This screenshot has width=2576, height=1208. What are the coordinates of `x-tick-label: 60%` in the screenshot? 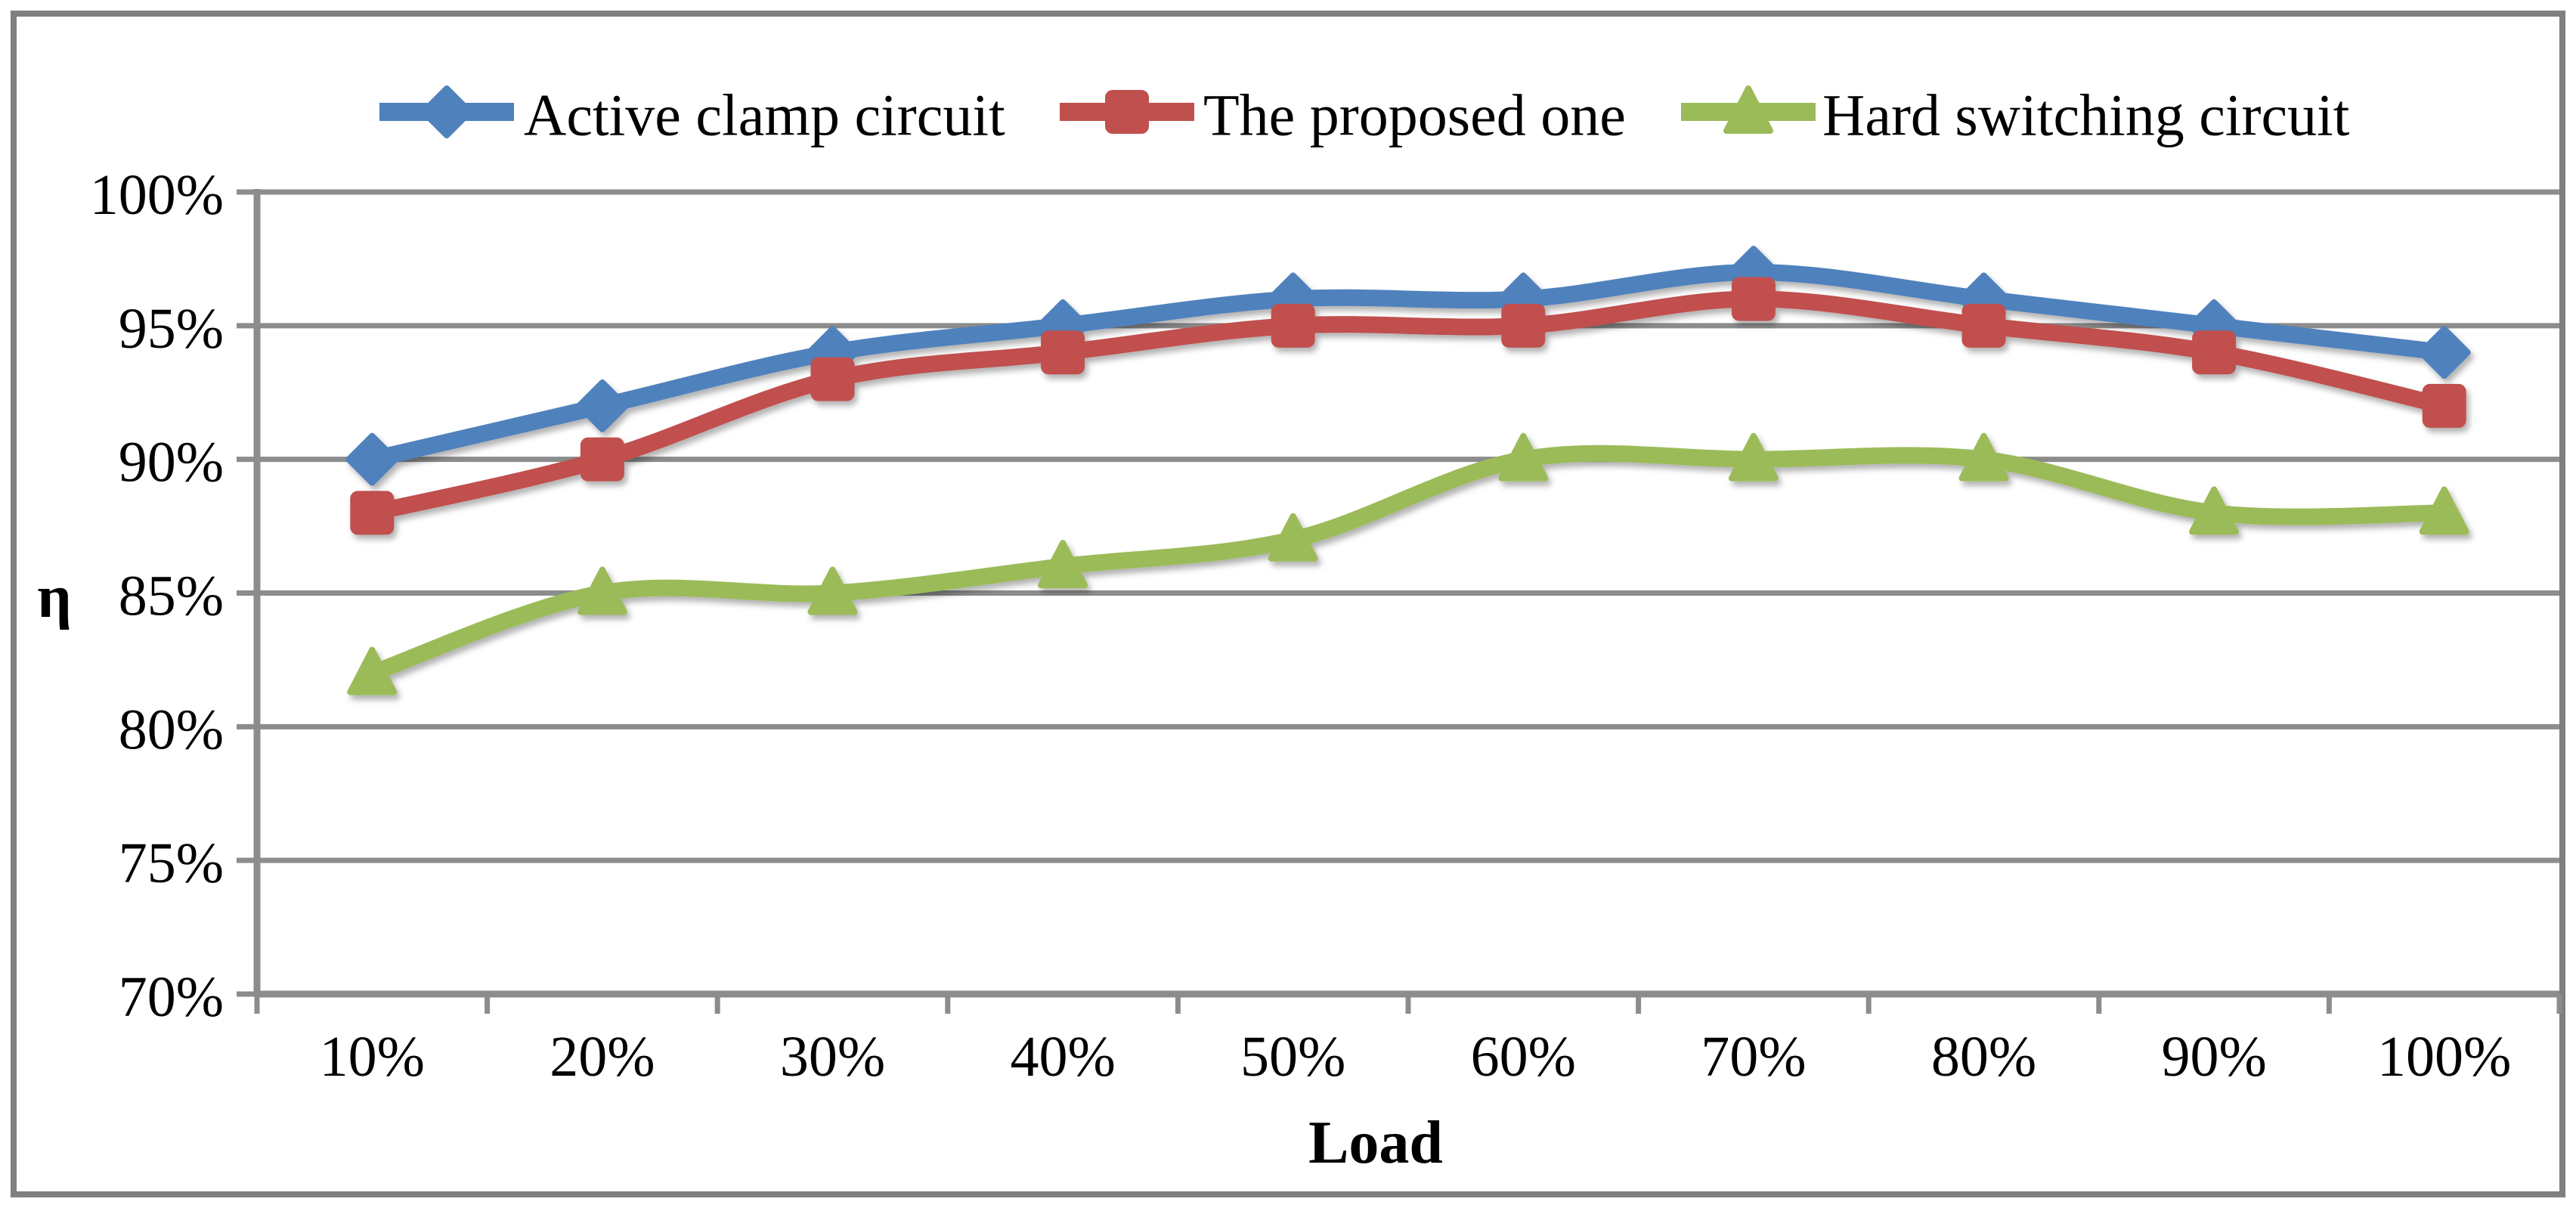 It's located at (1523, 1057).